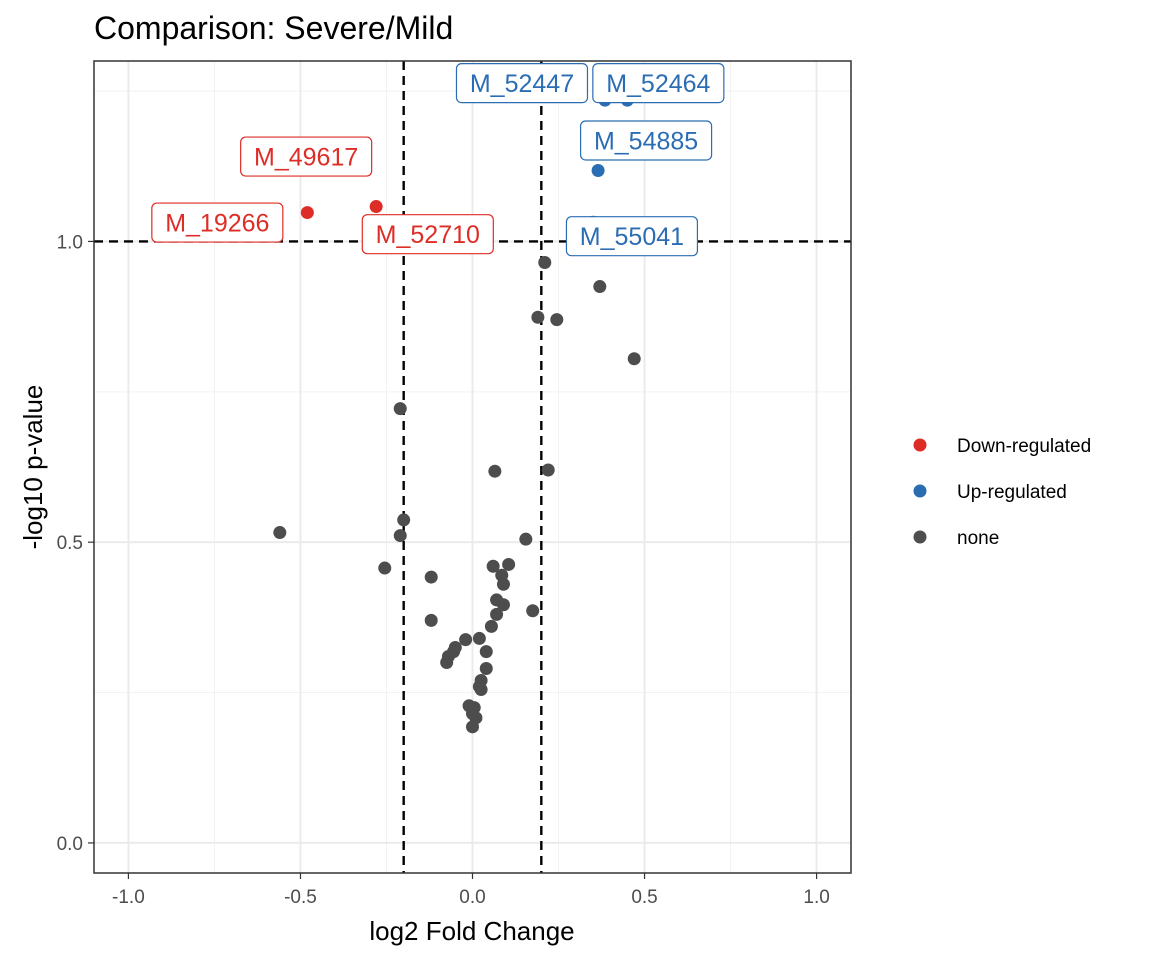 The height and width of the screenshot is (960, 1152). I want to click on point-label: M_52464, so click(658, 84).